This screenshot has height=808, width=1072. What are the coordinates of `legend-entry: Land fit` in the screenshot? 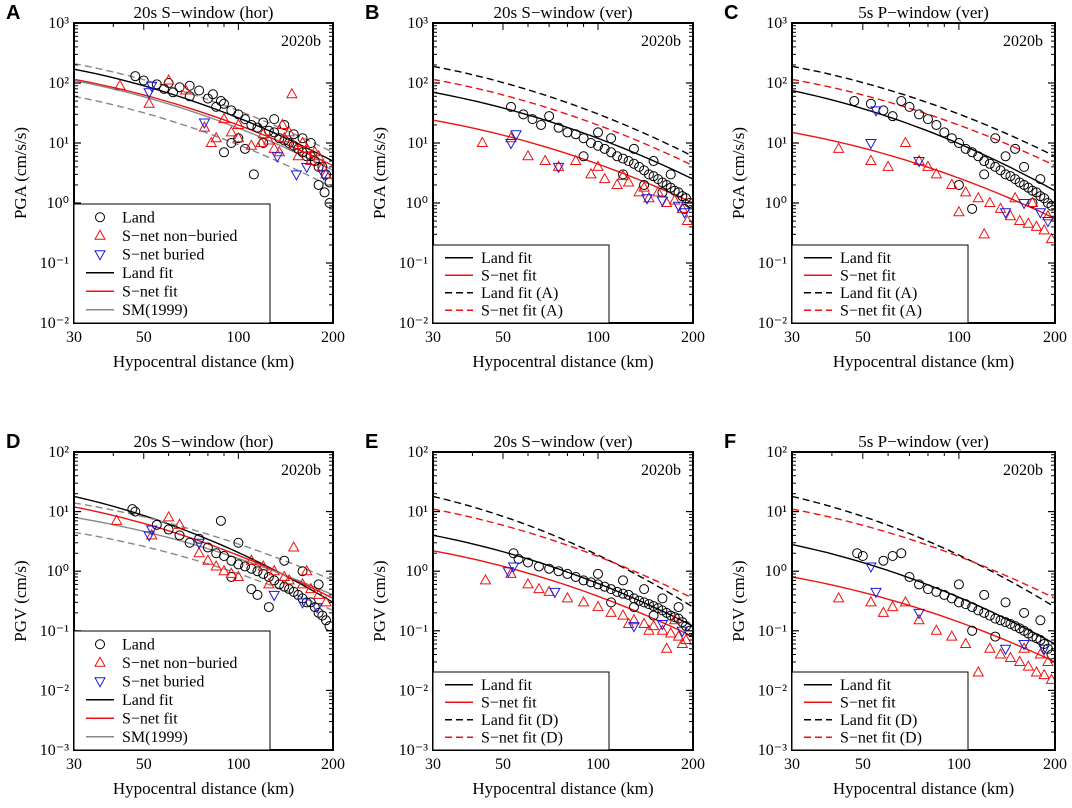 It's located at (148, 700).